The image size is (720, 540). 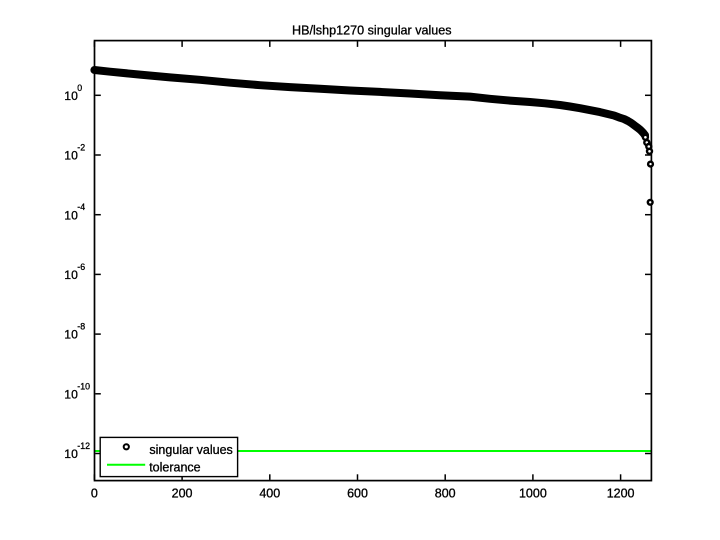 What do you see at coordinates (83, 446) in the screenshot?
I see `svg-text: -12` at bounding box center [83, 446].